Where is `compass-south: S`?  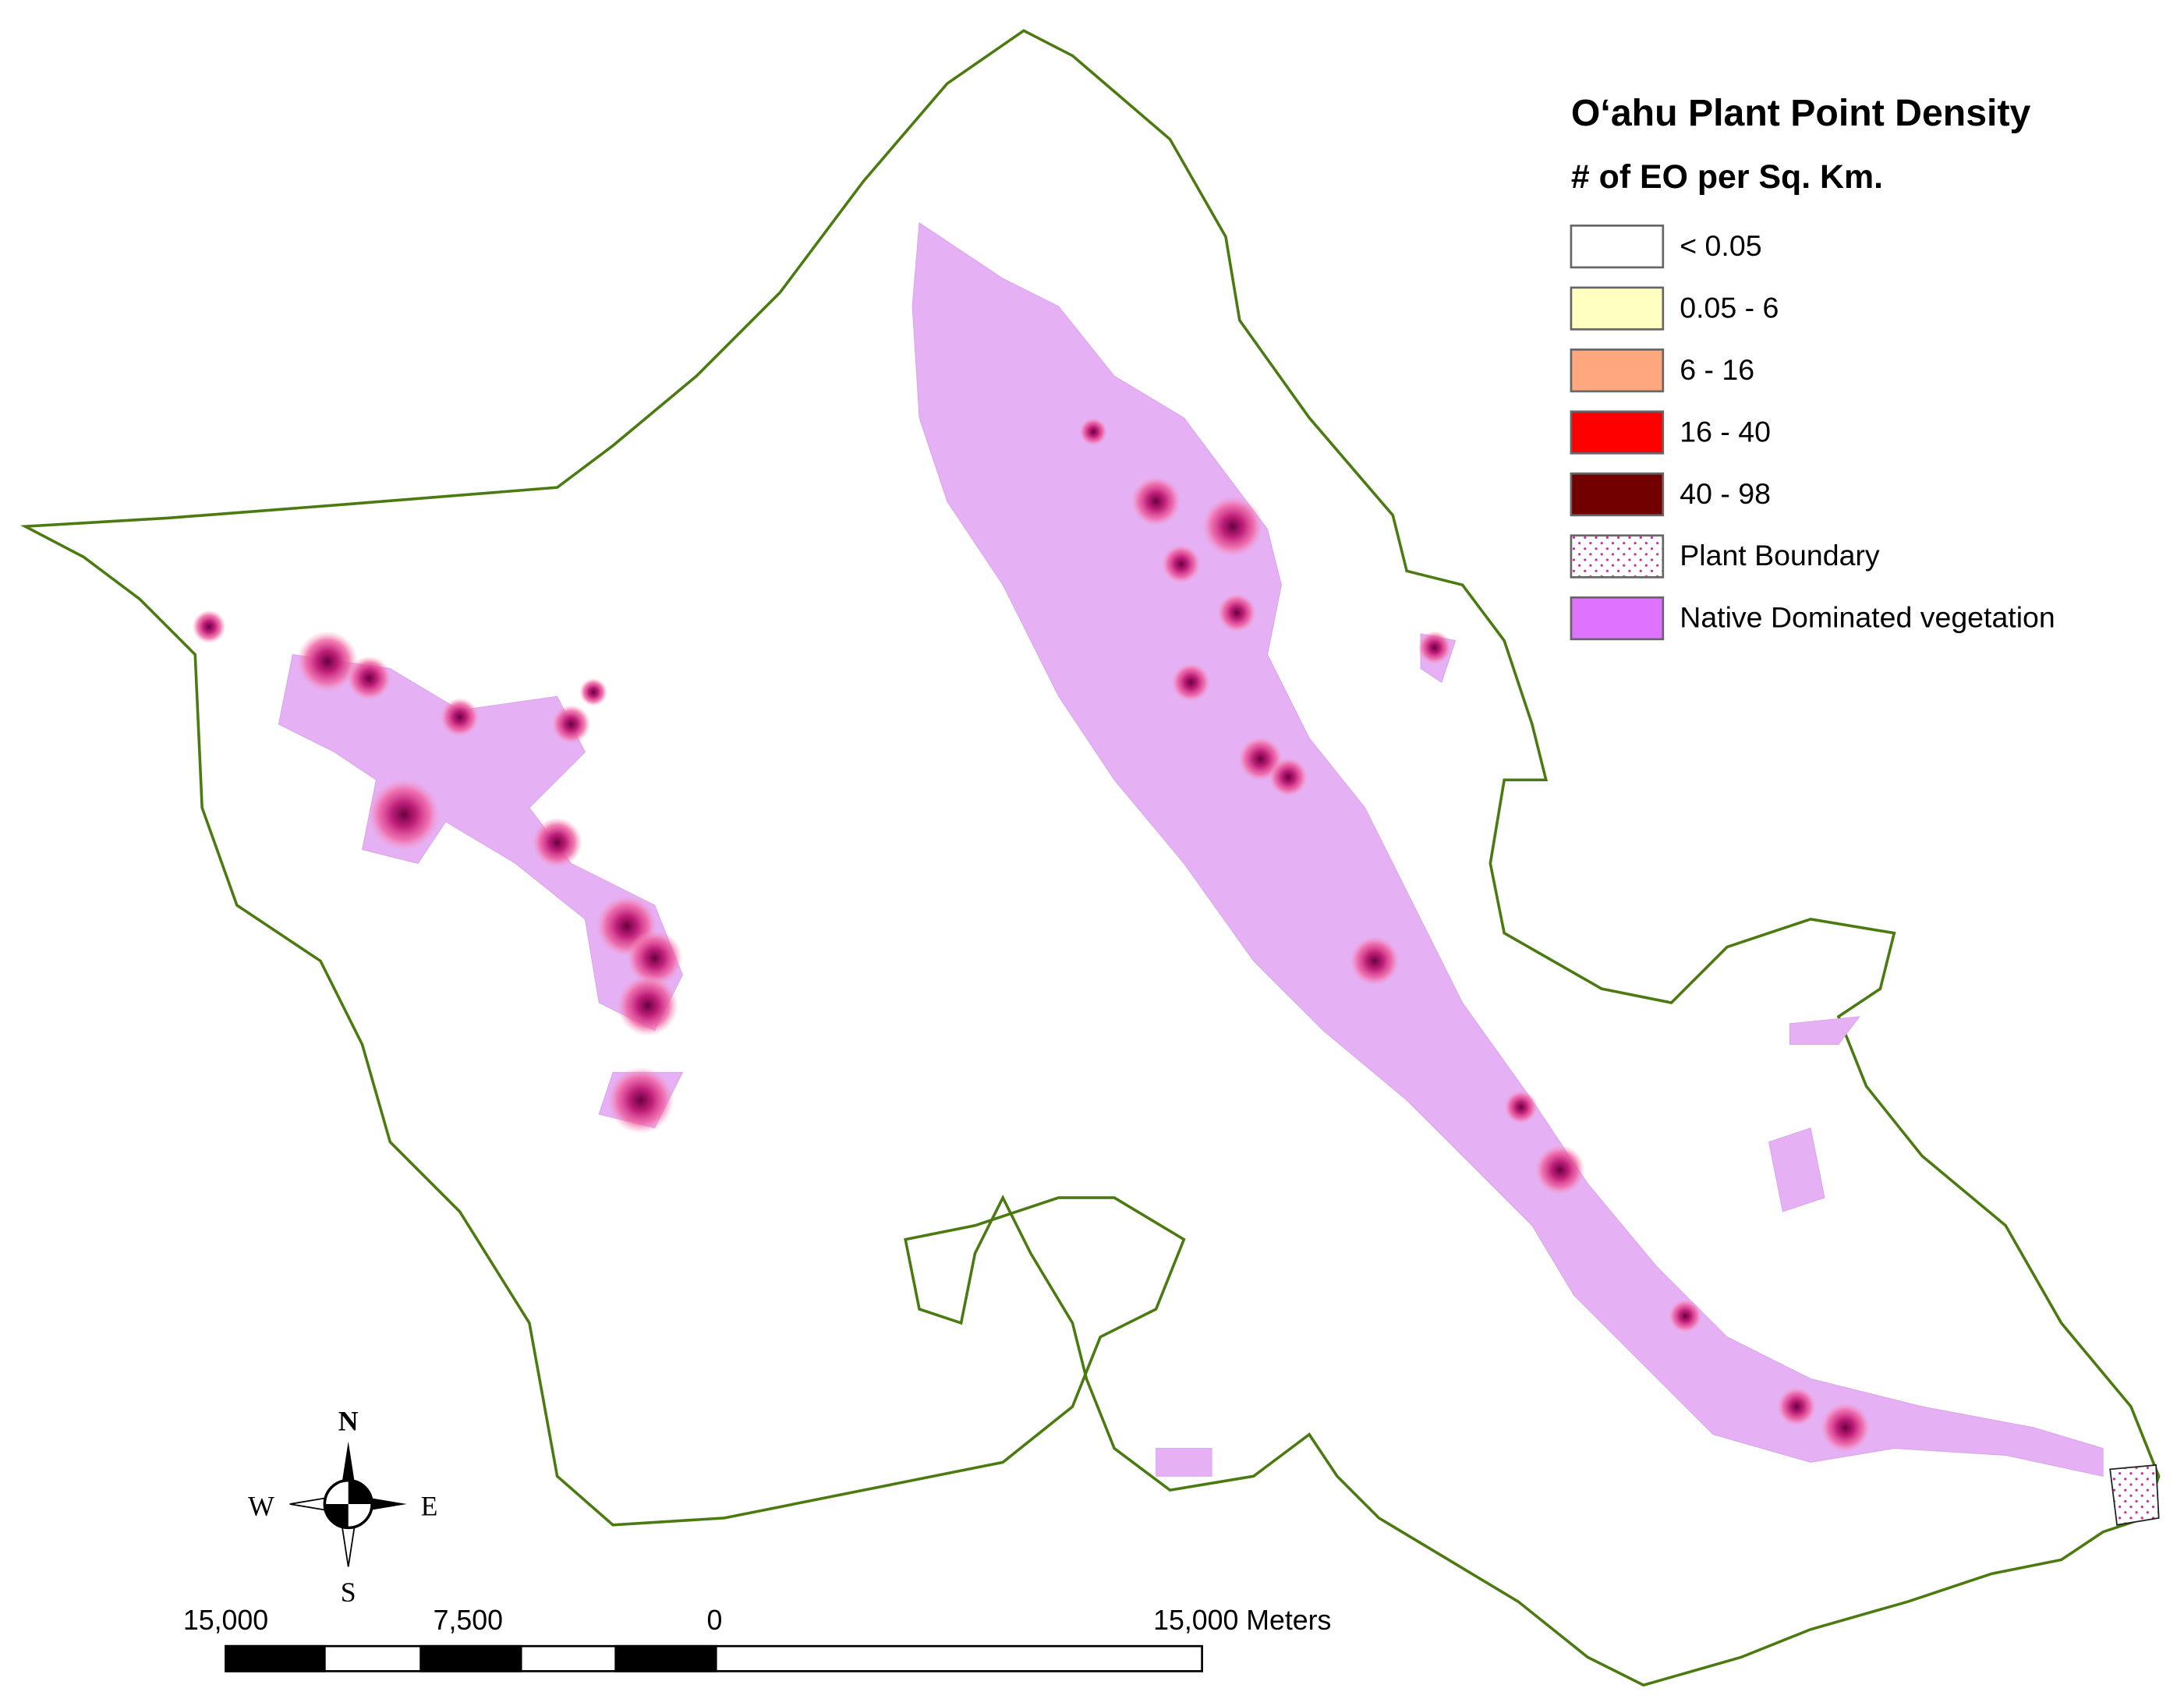
compass-south: S is located at coordinates (349, 1592).